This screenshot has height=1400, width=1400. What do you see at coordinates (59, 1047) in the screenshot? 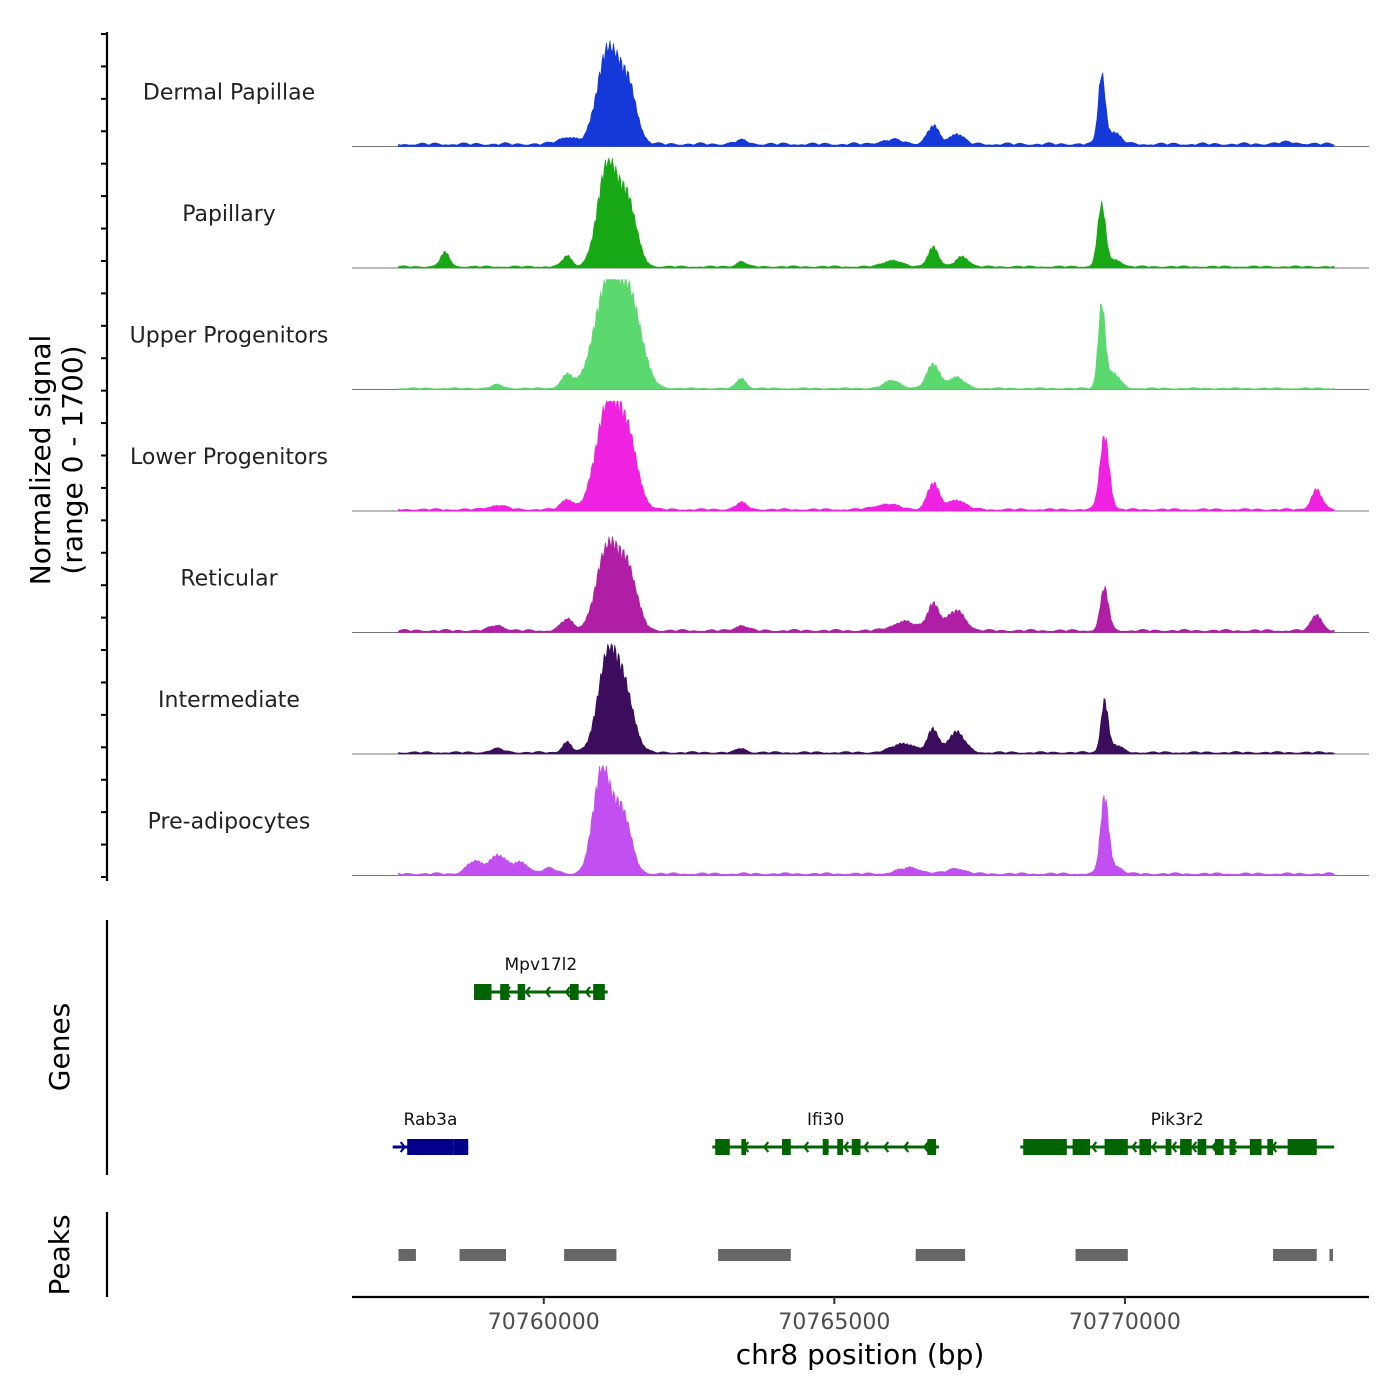
I see `genes-track-title: Genes` at bounding box center [59, 1047].